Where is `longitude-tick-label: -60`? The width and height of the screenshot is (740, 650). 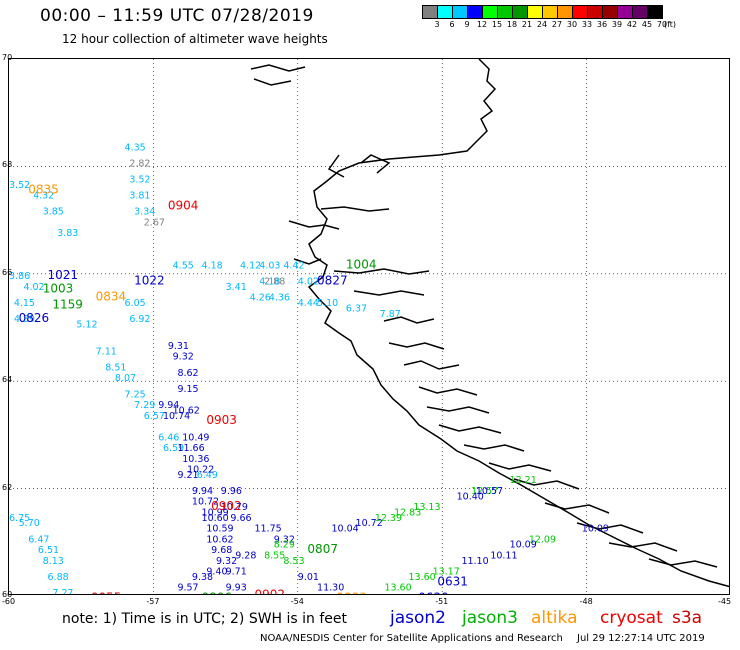 longitude-tick-label: -60 is located at coordinates (9, 601).